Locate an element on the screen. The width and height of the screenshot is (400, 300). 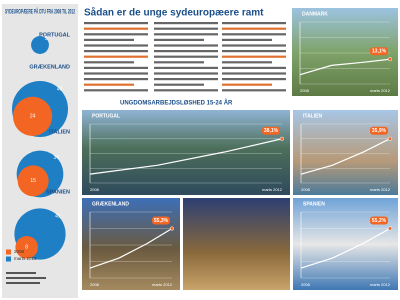
panel-label: PORTUGAL is located at coordinates (106, 116).